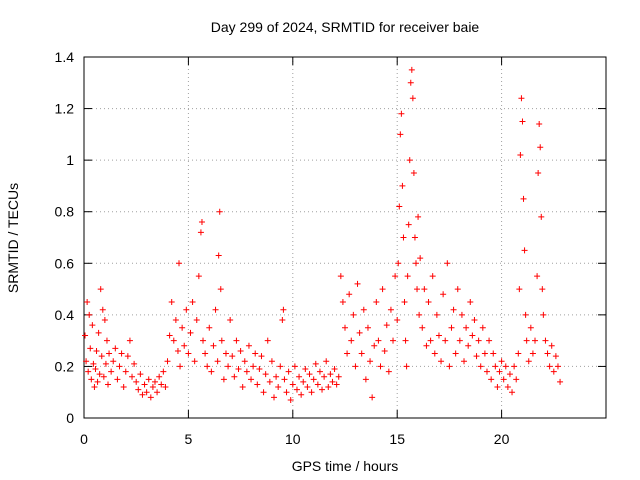 This screenshot has height=480, width=640. Describe the element at coordinates (65, 315) in the screenshot. I see `y-tick-label: 0.4` at that location.